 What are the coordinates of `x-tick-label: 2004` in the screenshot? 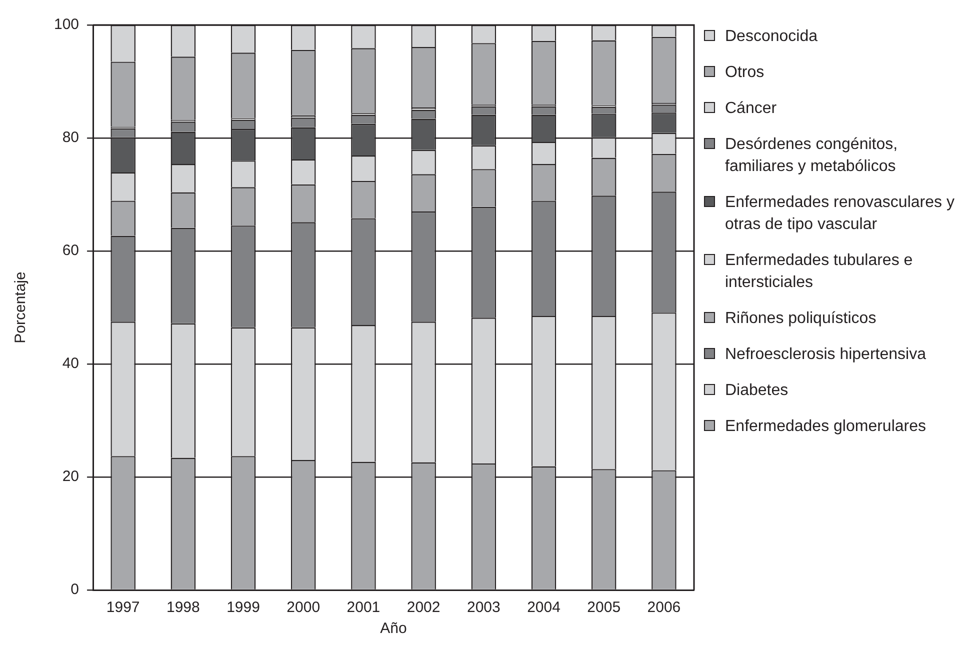 It's located at (543, 607).